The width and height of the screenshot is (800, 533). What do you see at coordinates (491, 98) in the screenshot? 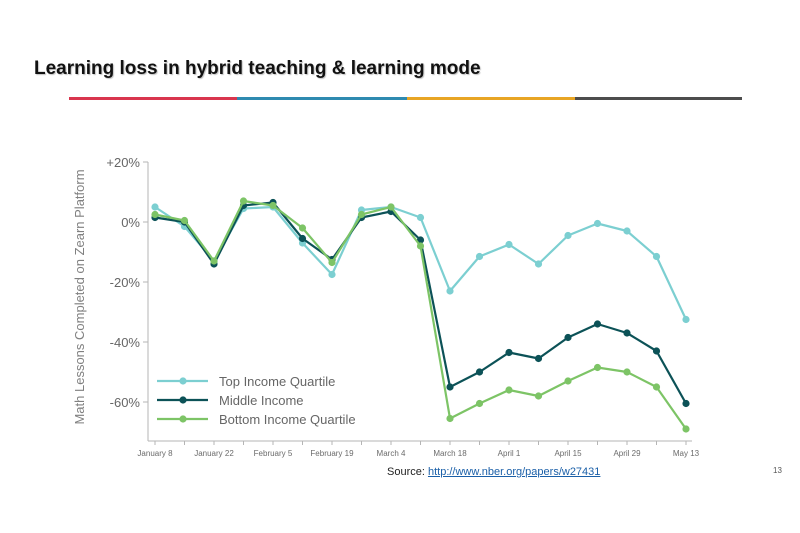
I see `title-rule-orange` at bounding box center [491, 98].